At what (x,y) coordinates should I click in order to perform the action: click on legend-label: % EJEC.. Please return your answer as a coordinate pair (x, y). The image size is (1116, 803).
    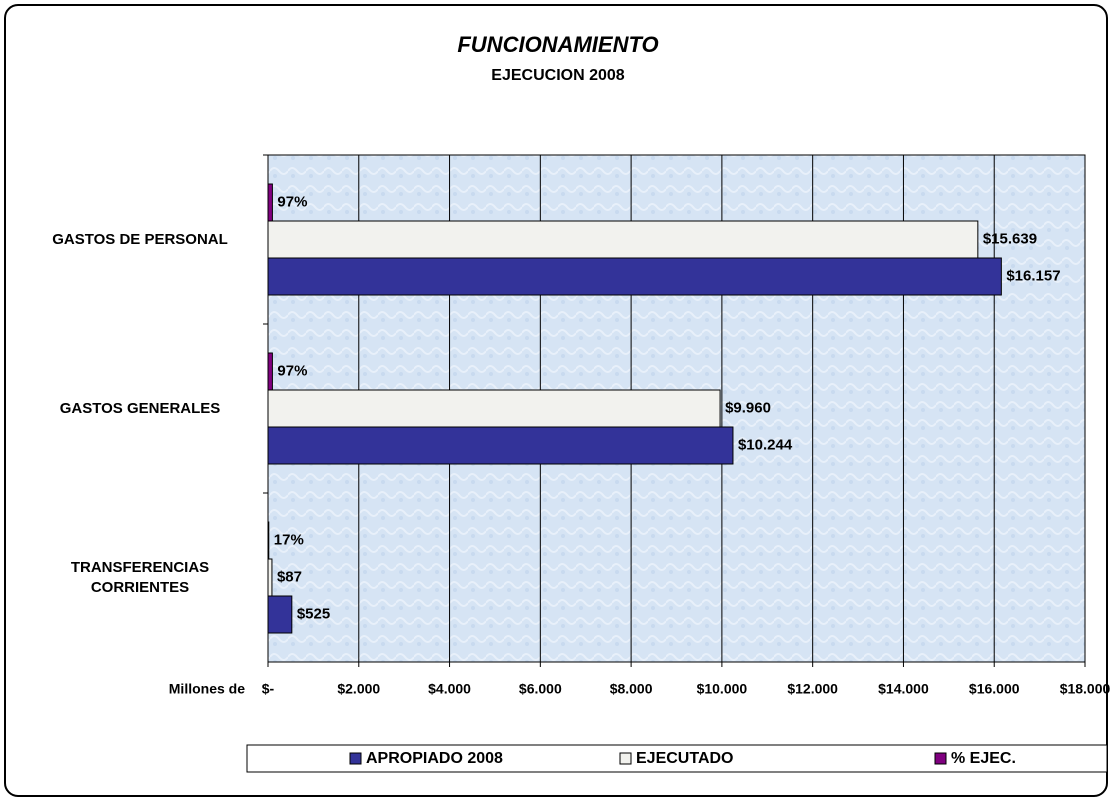
    Looking at the image, I should click on (983, 758).